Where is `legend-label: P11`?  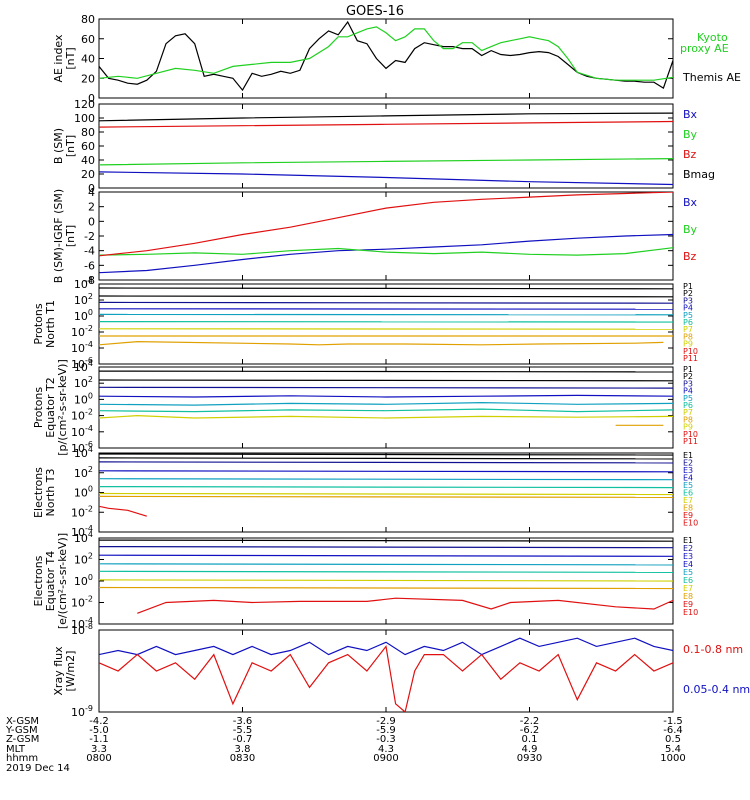 legend-label: P11 is located at coordinates (690, 441).